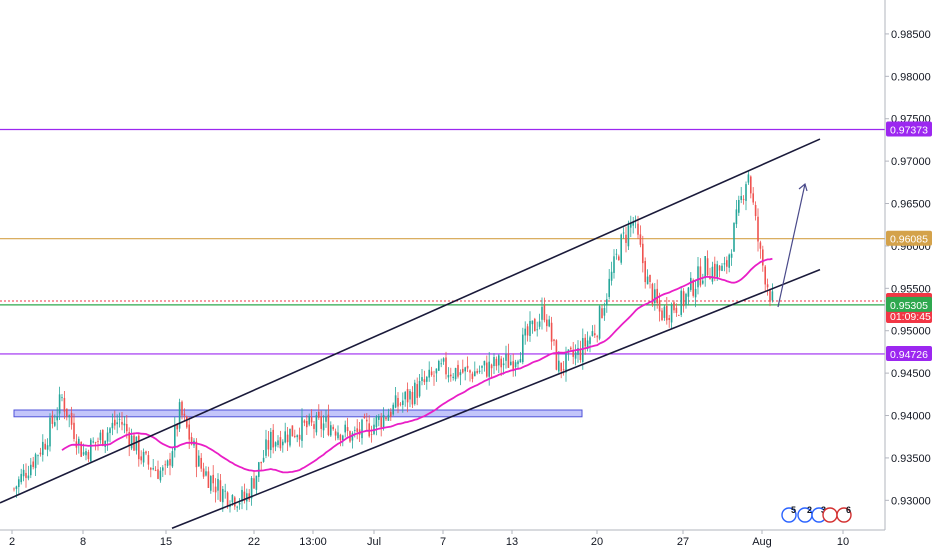 Image resolution: width=932 pixels, height=550 pixels. I want to click on event-badge-flag-icon, so click(844, 515).